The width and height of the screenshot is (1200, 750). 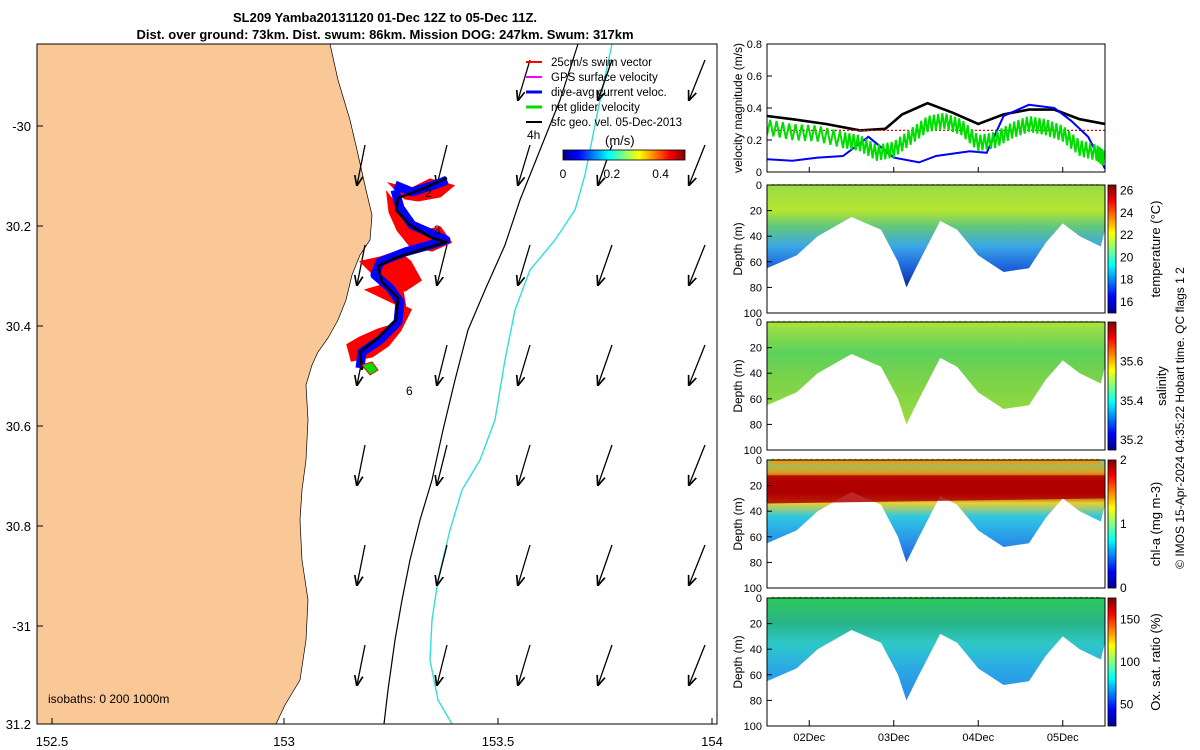 What do you see at coordinates (1123, 588) in the screenshot?
I see `section-colorbar-tick-label: 0` at bounding box center [1123, 588].